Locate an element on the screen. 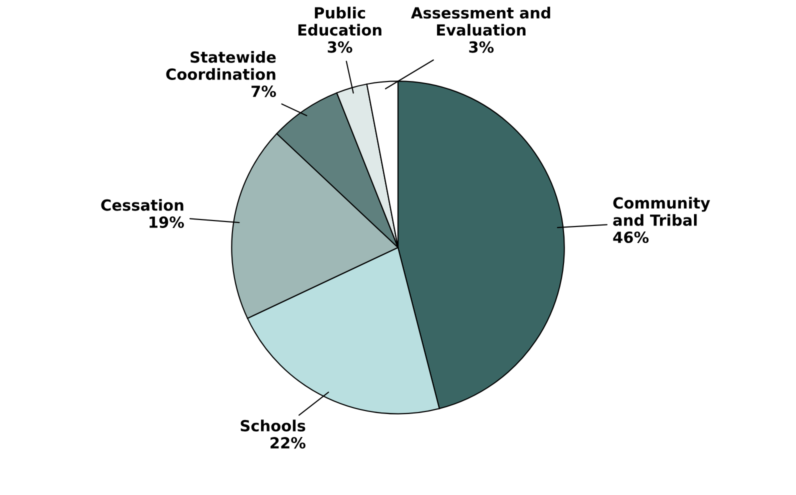 The image size is (796, 495). data-label: 46% is located at coordinates (631, 237).